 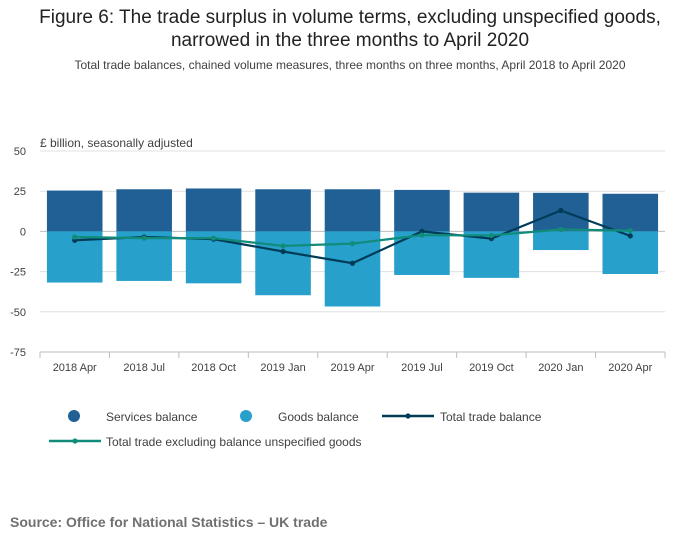 What do you see at coordinates (152, 417) in the screenshot?
I see `legend-services-label: Services balance` at bounding box center [152, 417].